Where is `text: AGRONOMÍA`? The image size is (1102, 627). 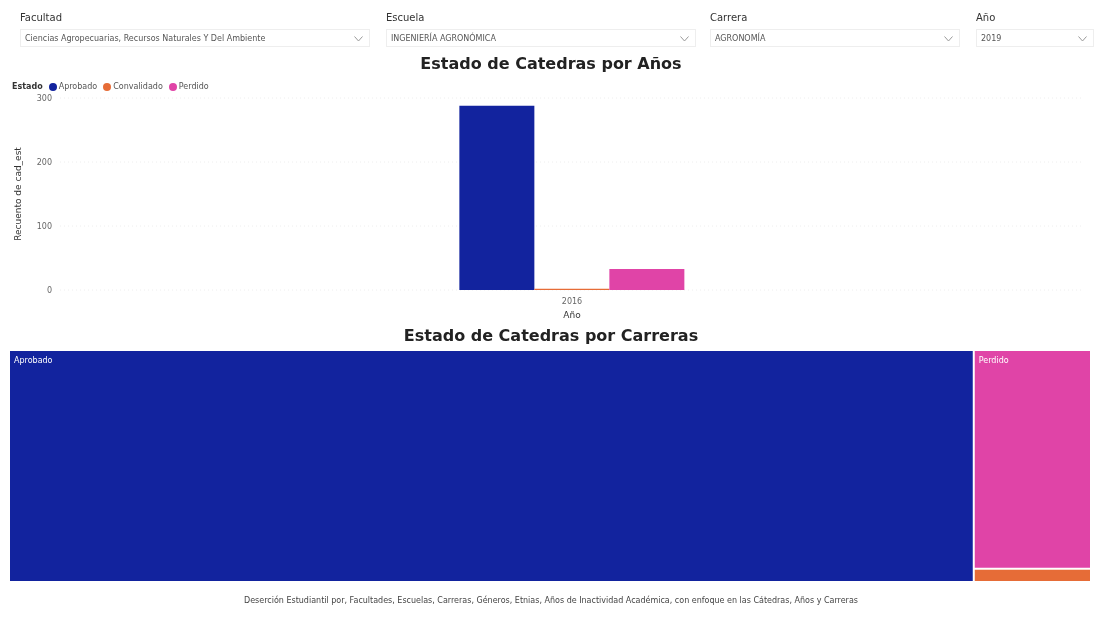
text: AGRONOMÍA is located at coordinates (835, 38).